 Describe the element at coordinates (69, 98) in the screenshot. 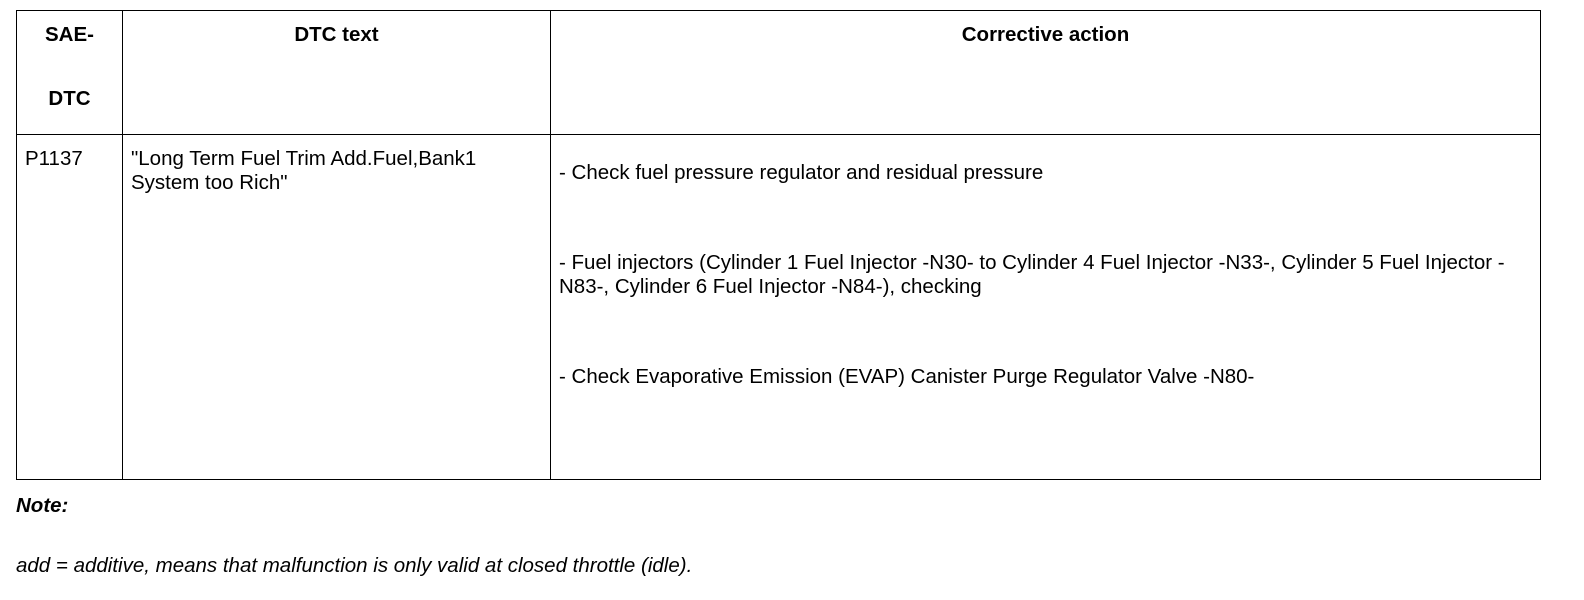

I see `header-sae-line2: DTC` at that location.